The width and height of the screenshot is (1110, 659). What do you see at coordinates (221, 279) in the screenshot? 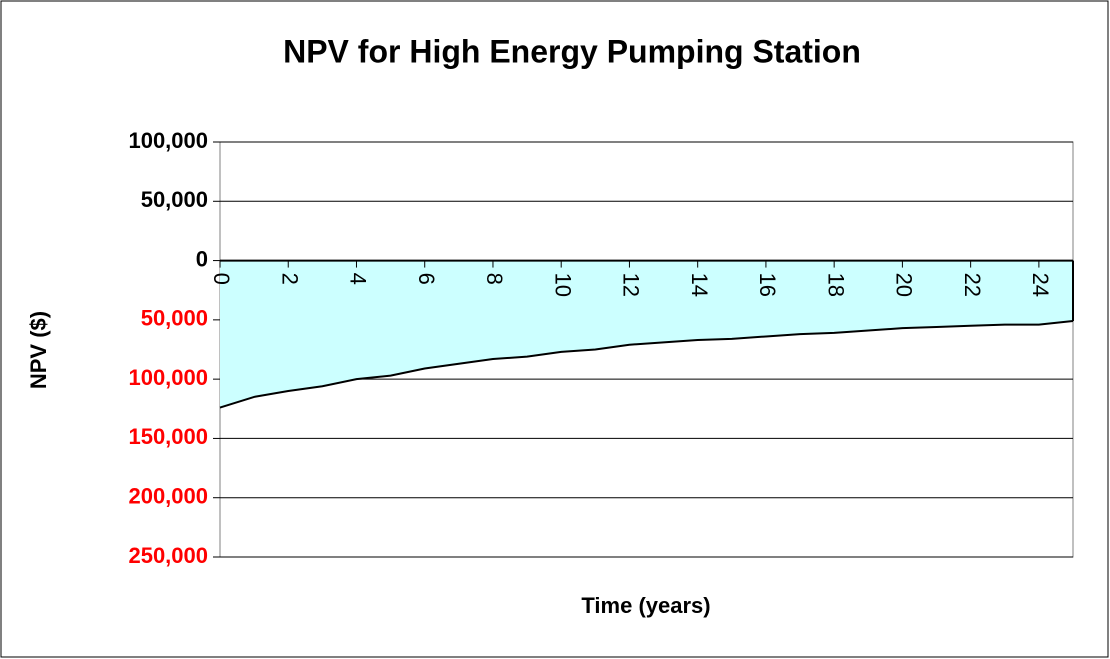
I see `x-tick-label: 0` at bounding box center [221, 279].